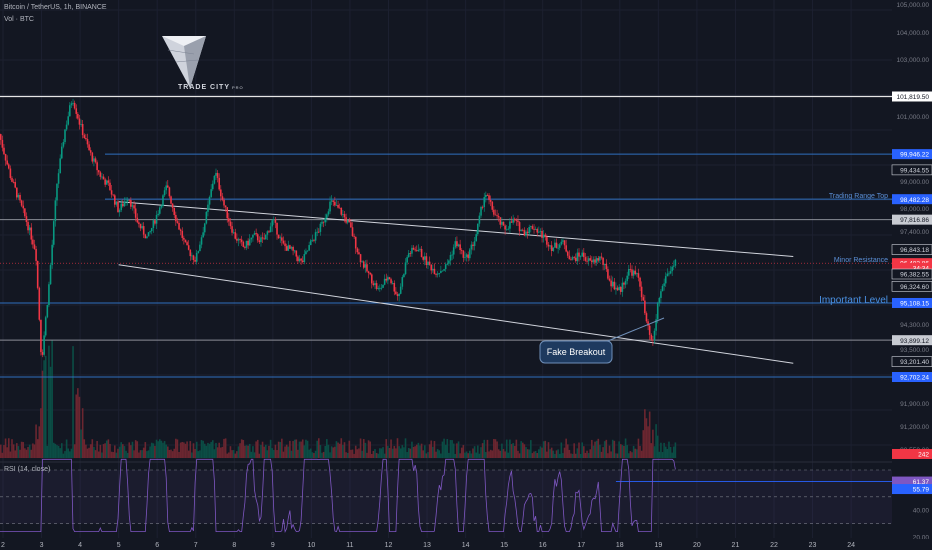 The height and width of the screenshot is (550, 932). I want to click on time-tick: 14, so click(466, 545).